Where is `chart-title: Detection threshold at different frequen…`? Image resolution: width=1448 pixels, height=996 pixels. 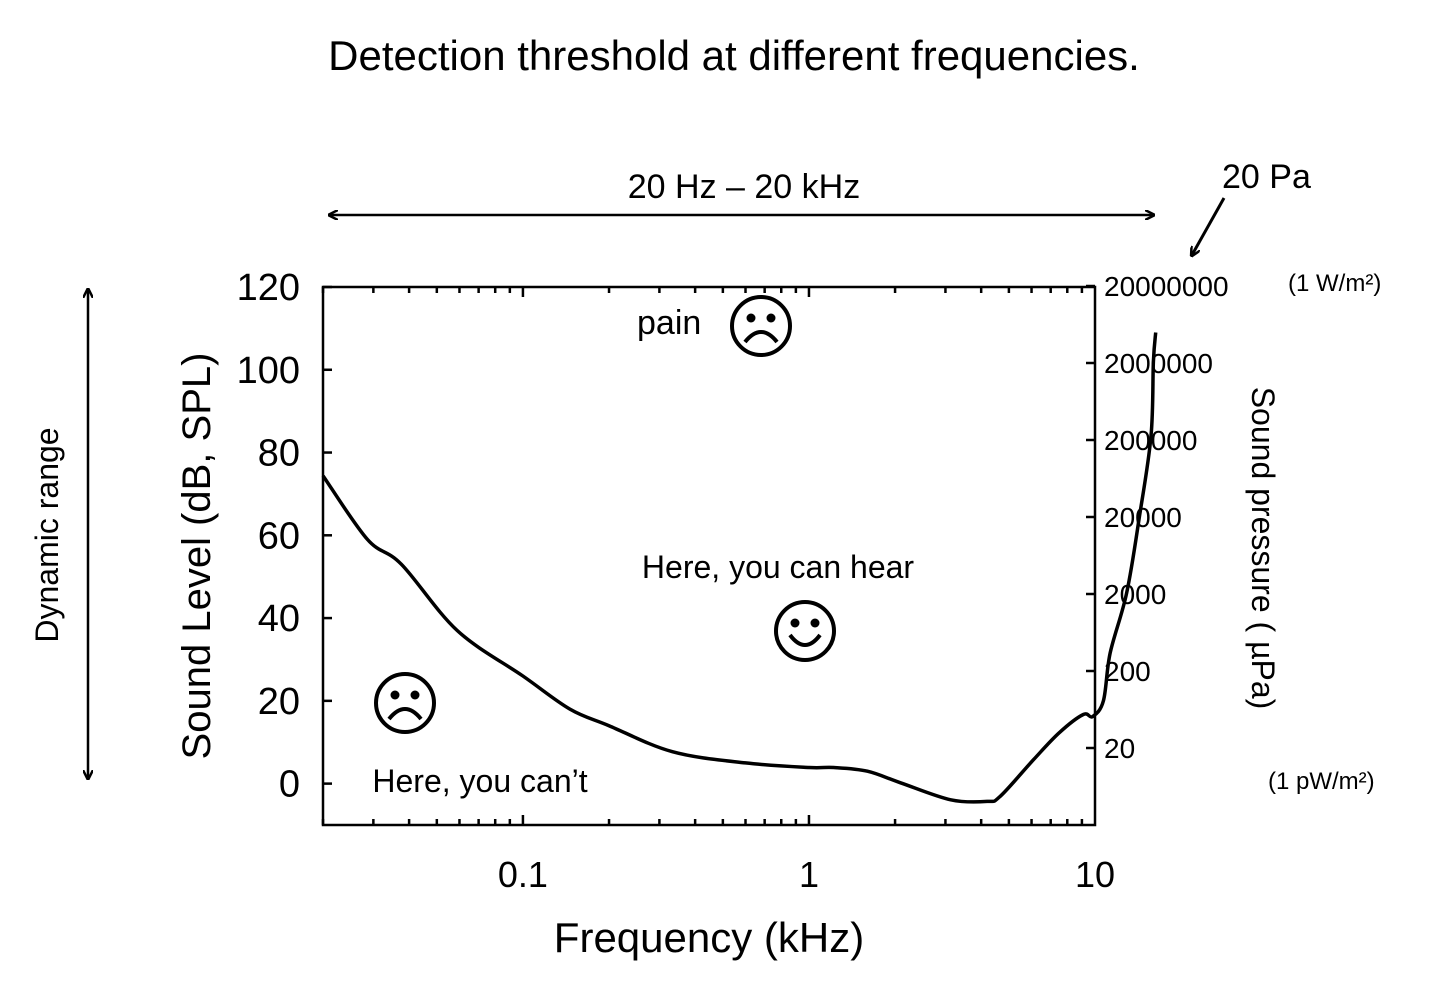 chart-title: Detection threshold at different frequen… is located at coordinates (734, 55).